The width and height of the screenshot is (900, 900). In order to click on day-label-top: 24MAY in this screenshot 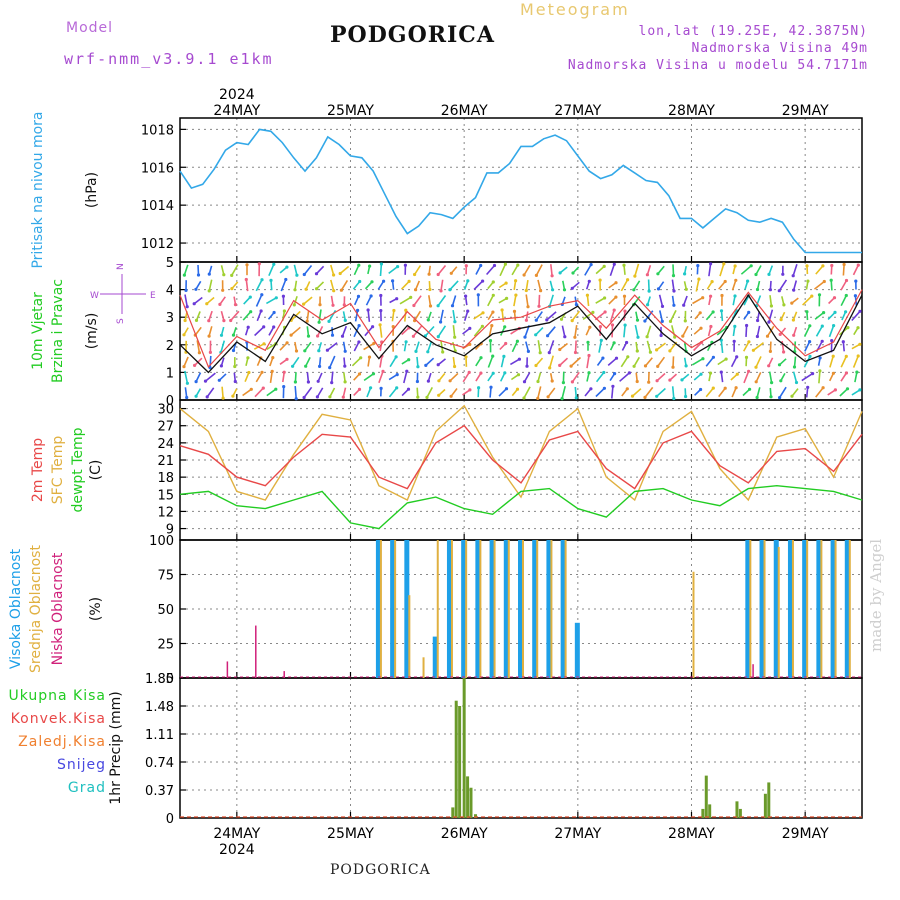, I will do `click(236, 111)`.